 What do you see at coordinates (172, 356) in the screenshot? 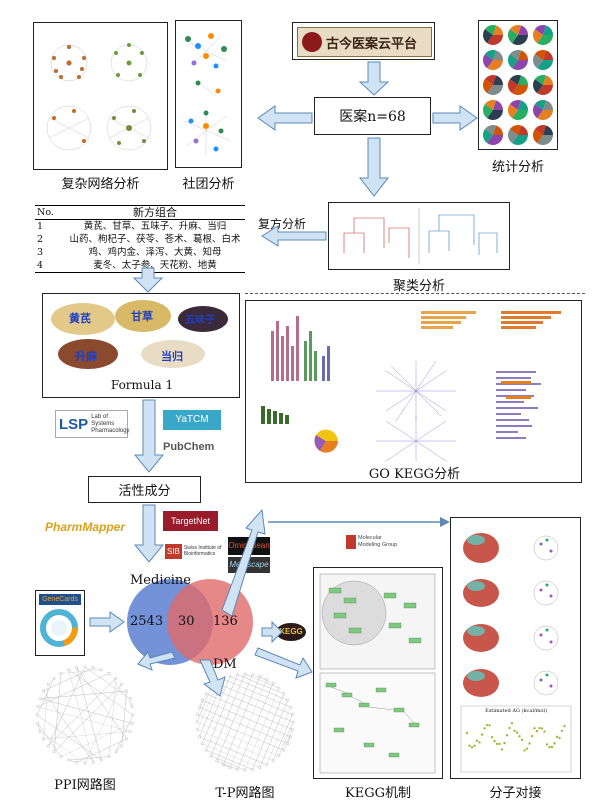
I see `herb-label-5: 当归` at bounding box center [172, 356].